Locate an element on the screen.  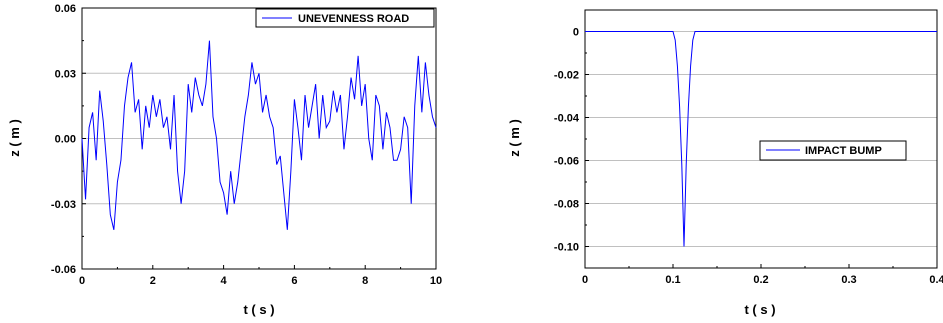
x-tick-label: 0.4 is located at coordinates (936, 280).